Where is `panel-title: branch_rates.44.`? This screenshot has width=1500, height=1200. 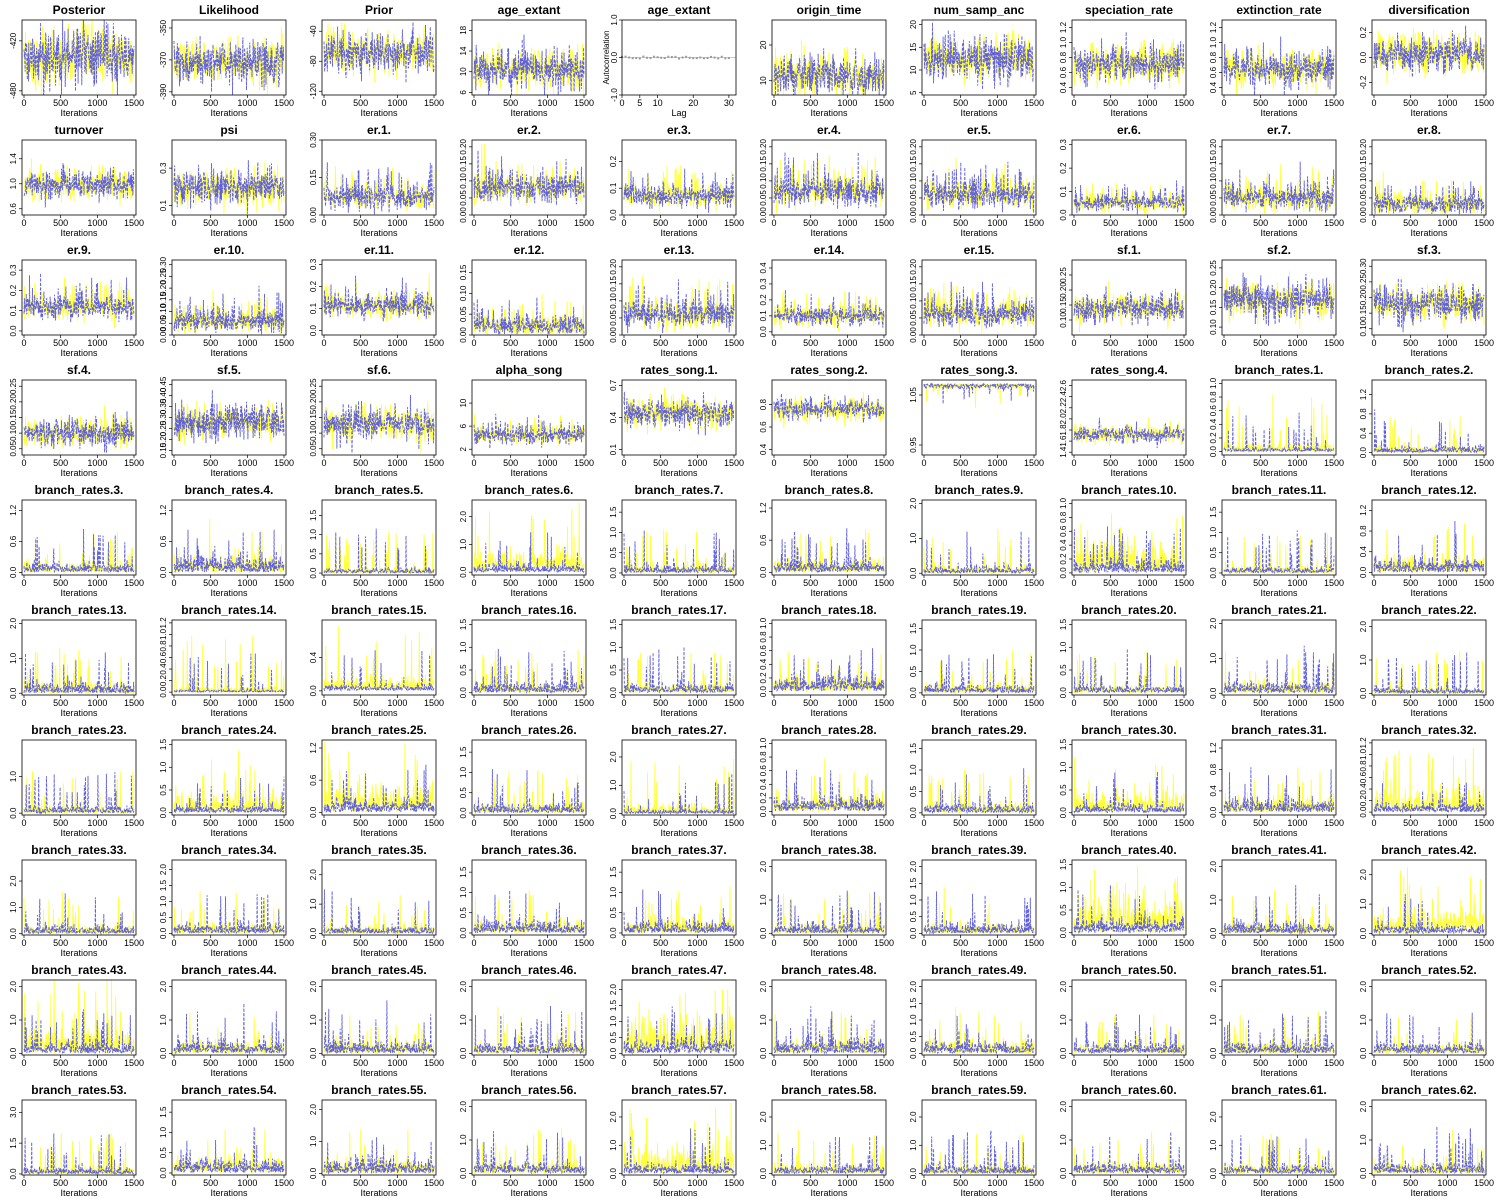 panel-title: branch_rates.44. is located at coordinates (228, 970).